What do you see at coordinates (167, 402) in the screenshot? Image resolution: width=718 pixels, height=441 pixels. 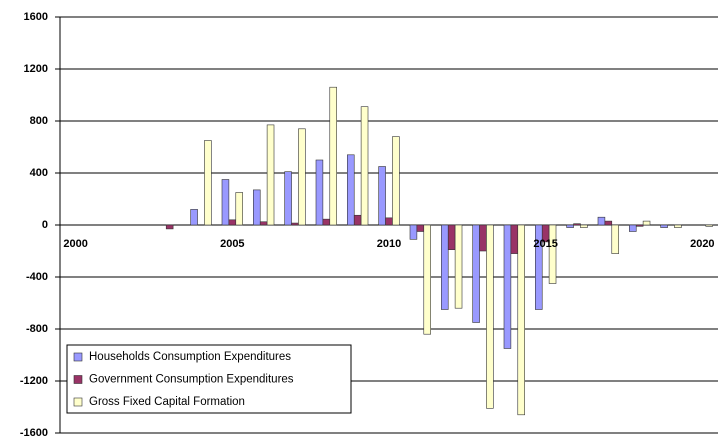 I see `legend-label: Gross Fixed Capital Formation` at bounding box center [167, 402].